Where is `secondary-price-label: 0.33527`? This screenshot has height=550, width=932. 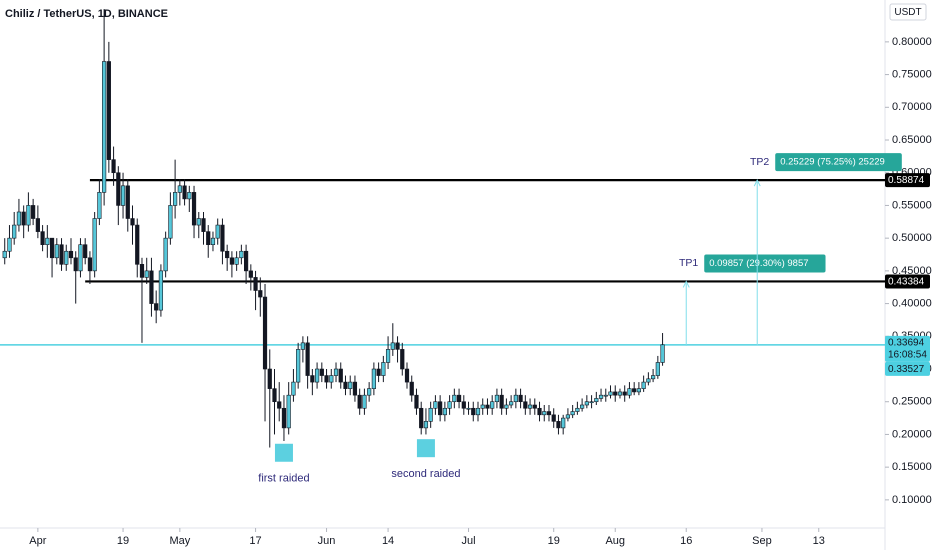
secondary-price-label: 0.33527 is located at coordinates (906, 369).